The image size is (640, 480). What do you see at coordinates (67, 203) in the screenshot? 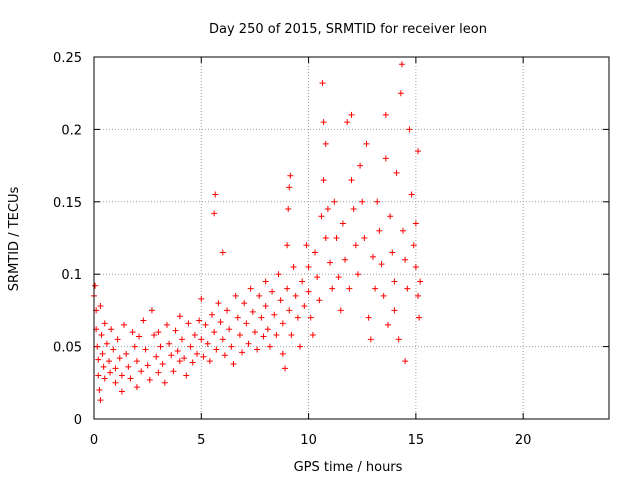
I see `y-tick-label: 0.15` at bounding box center [67, 203].